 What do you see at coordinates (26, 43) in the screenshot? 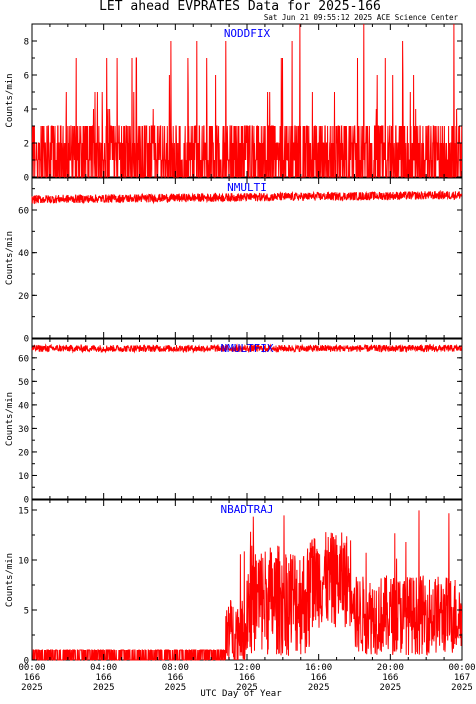
I see `y-tick-label: 8` at bounding box center [26, 43].